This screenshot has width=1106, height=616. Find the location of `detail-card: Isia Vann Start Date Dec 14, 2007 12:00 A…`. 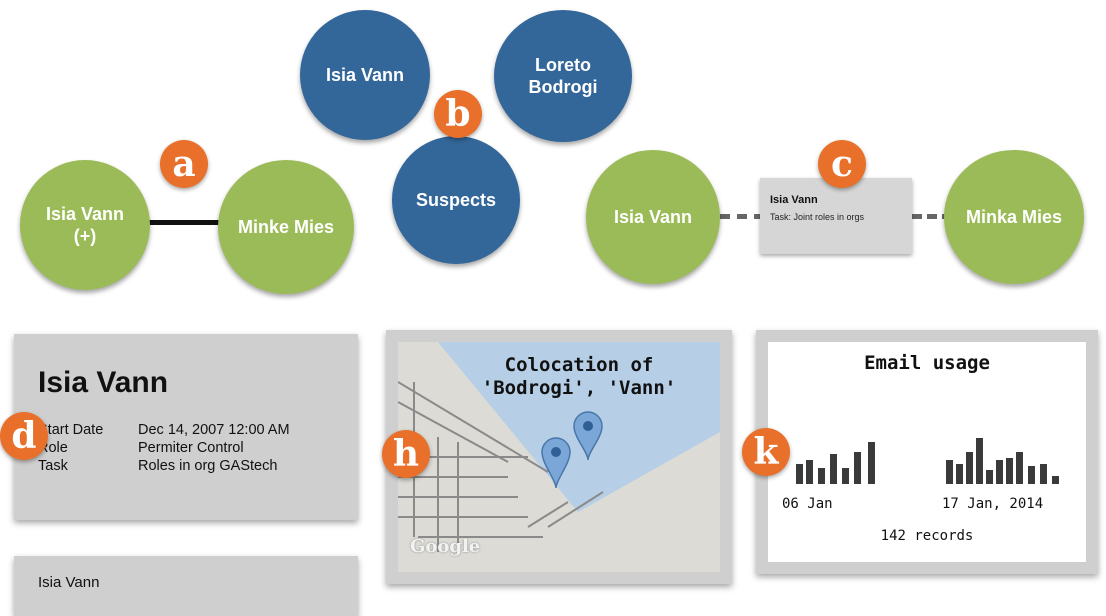

detail-card: Isia Vann Start Date Dec 14, 2007 12:00 A… is located at coordinates (186, 427).